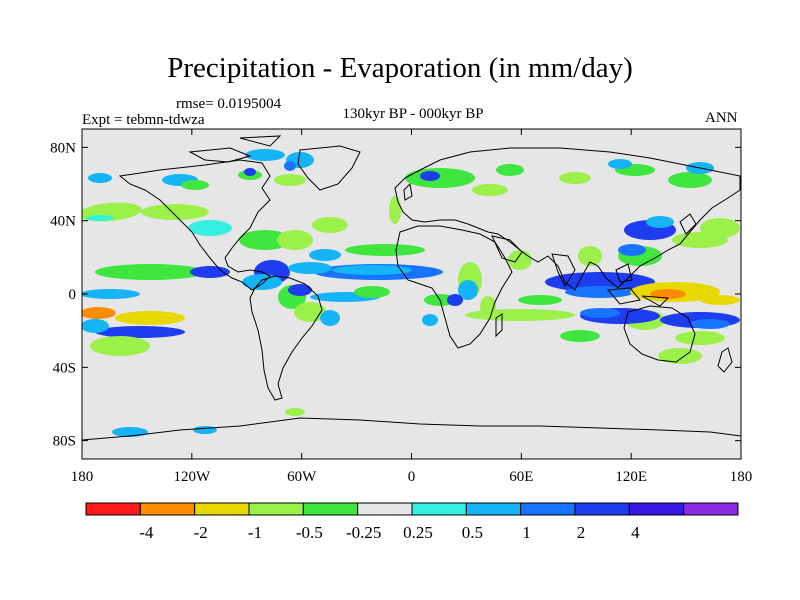 This screenshot has height=600, width=800. I want to click on lat-tick-label: 0, so click(73, 295).